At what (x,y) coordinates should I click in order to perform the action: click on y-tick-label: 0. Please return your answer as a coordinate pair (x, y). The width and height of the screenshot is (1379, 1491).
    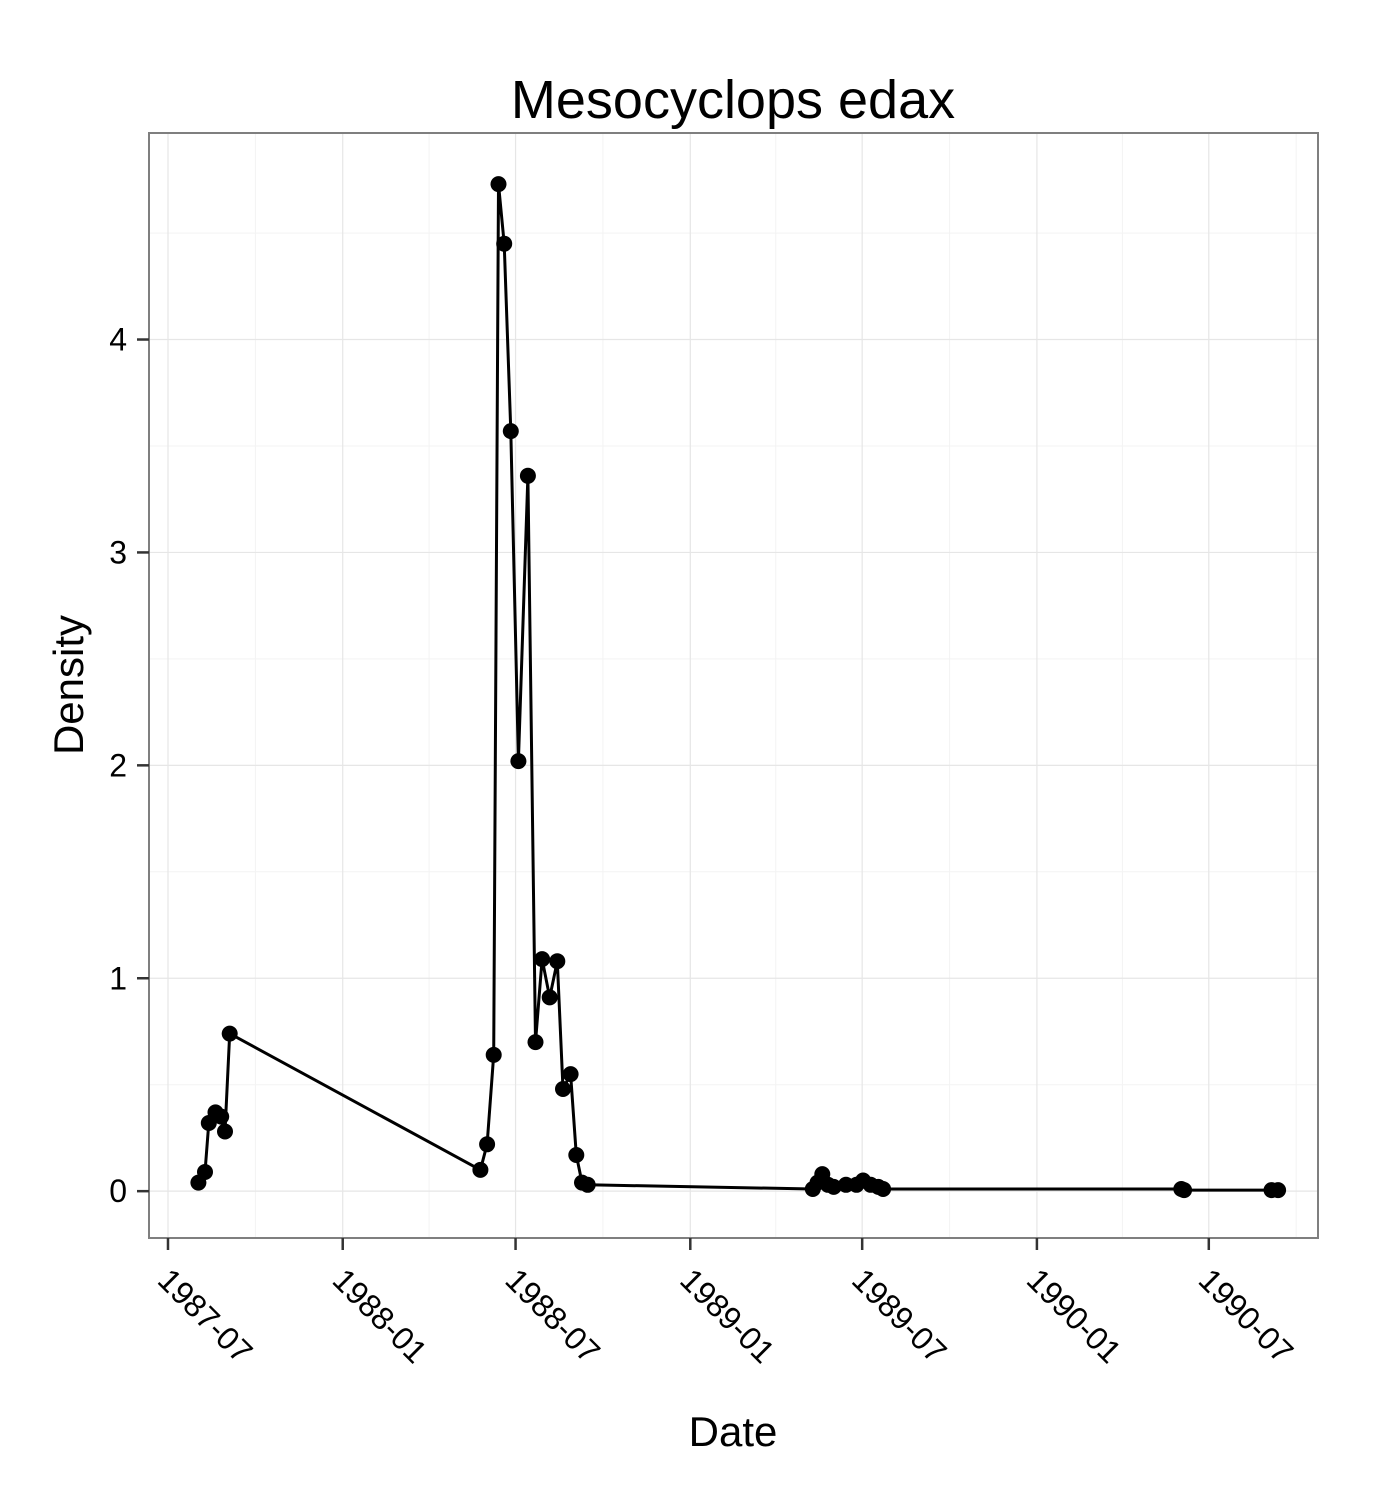
    Looking at the image, I should click on (118, 1191).